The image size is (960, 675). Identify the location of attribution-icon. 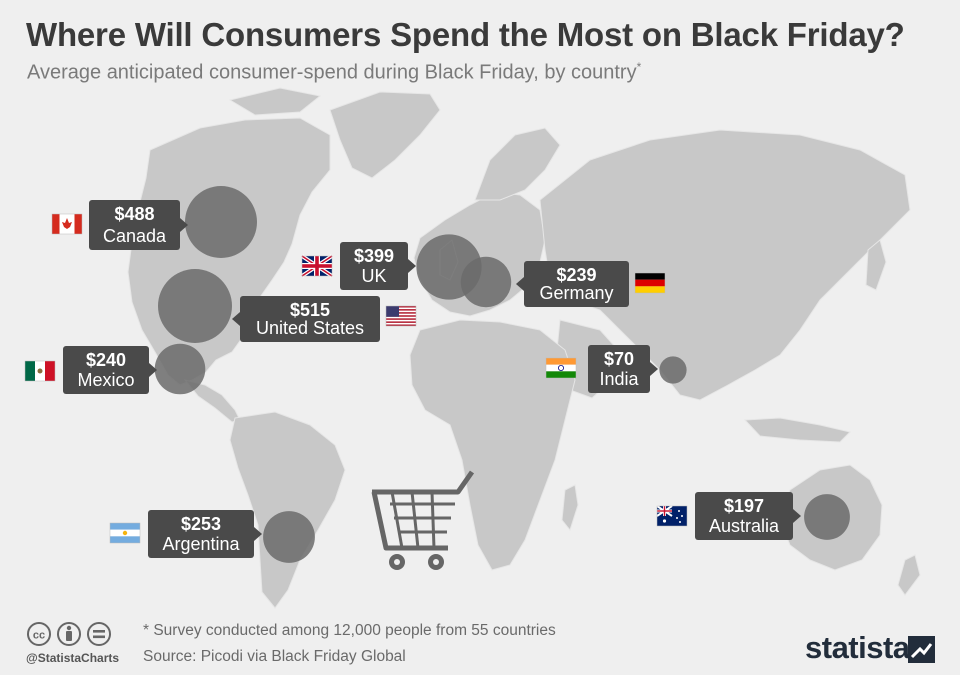
(69, 634).